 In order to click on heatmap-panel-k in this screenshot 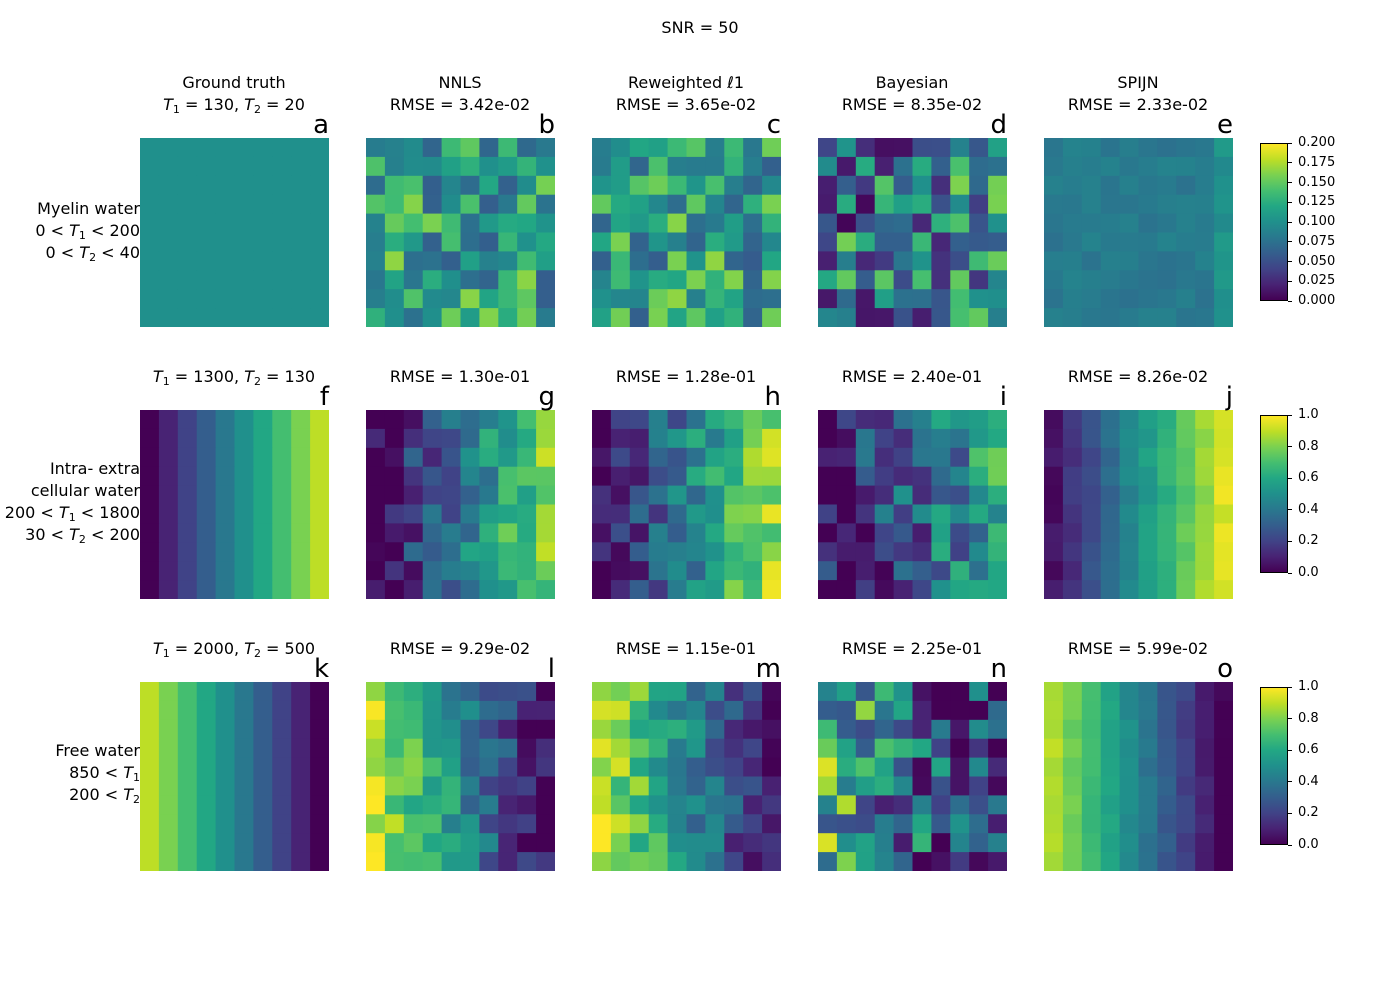, I will do `click(234, 776)`.